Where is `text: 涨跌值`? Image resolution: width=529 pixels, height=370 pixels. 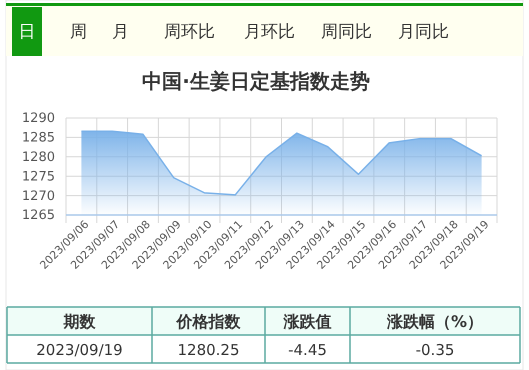 text: 涨跌值 is located at coordinates (307, 321).